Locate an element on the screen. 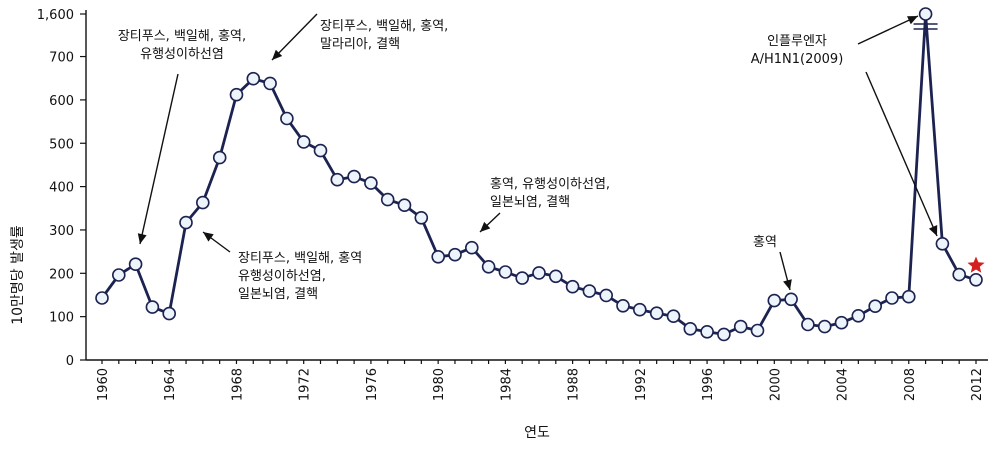  x-tick-label: 1964 is located at coordinates (170, 384).